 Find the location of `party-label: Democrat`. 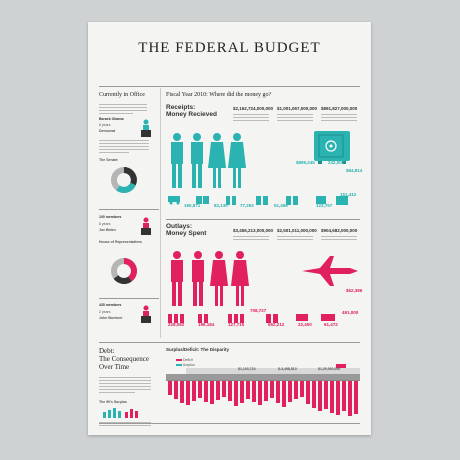

party-label: Democrat is located at coordinates (107, 131).